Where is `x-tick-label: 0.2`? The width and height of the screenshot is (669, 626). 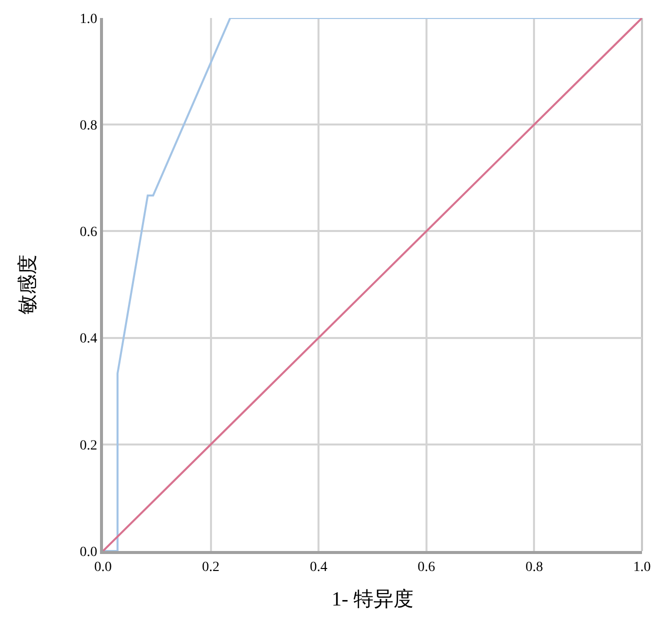
x-tick-label: 0.2 is located at coordinates (211, 567).